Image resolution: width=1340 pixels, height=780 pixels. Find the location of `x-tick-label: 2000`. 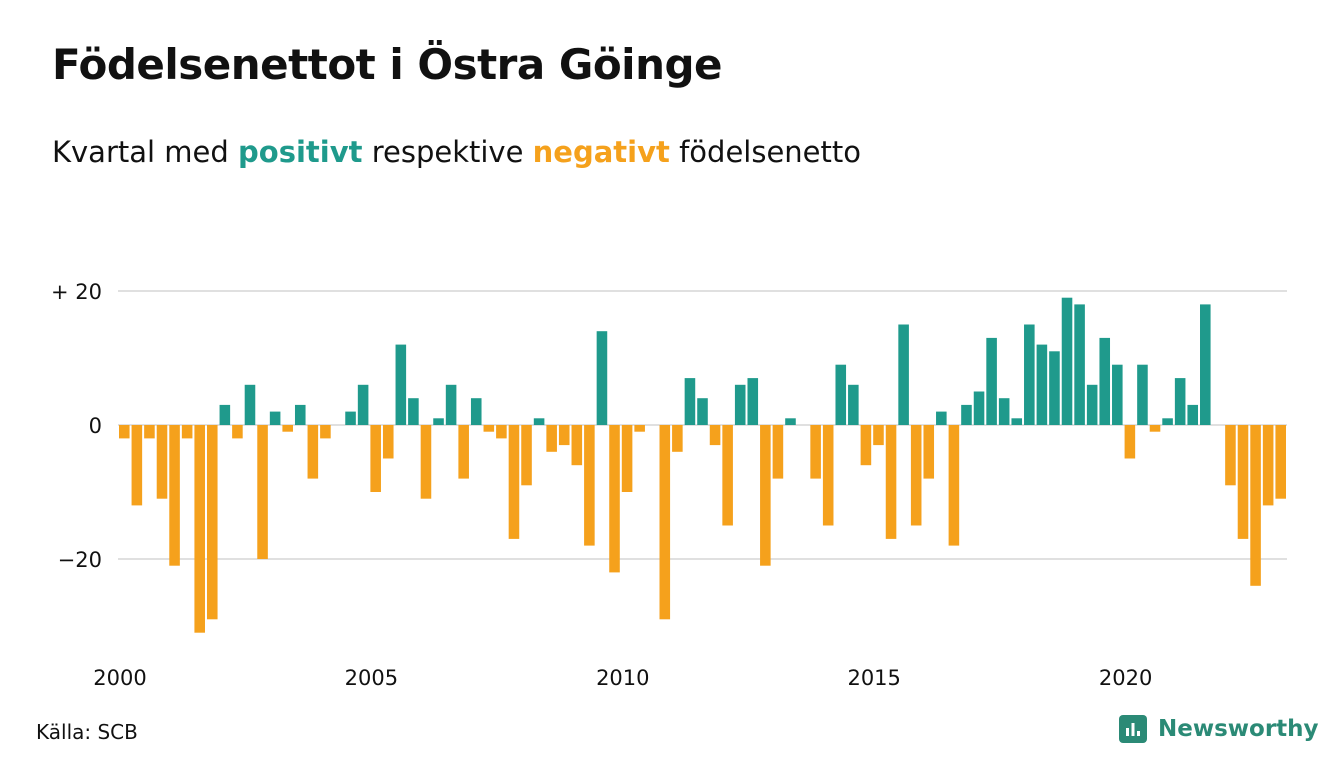

x-tick-label: 2000 is located at coordinates (119, 678).